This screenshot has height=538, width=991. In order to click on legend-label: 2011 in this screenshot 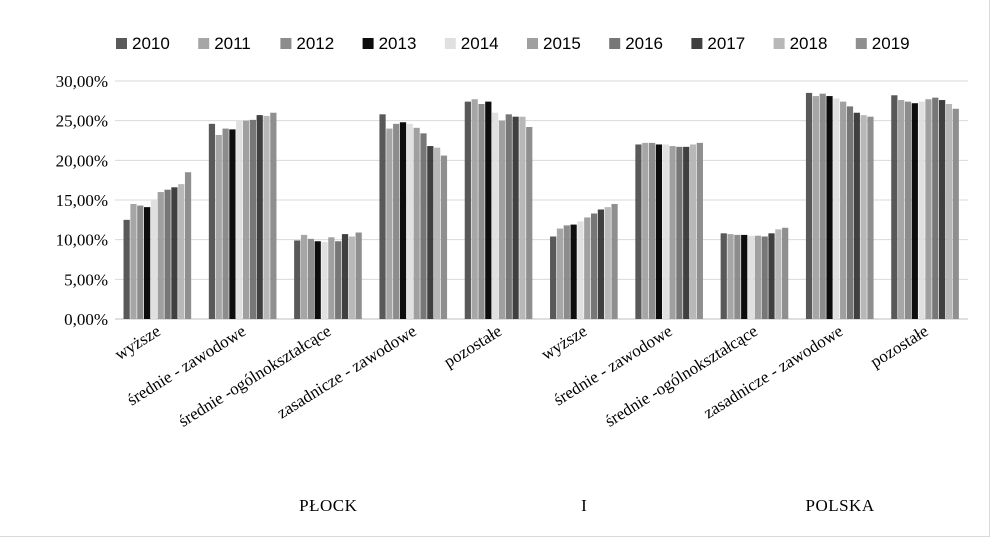, I will do `click(232, 43)`.